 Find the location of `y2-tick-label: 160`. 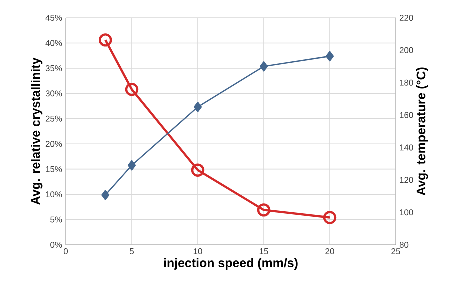

y2-tick-label: 160 is located at coordinates (407, 115).